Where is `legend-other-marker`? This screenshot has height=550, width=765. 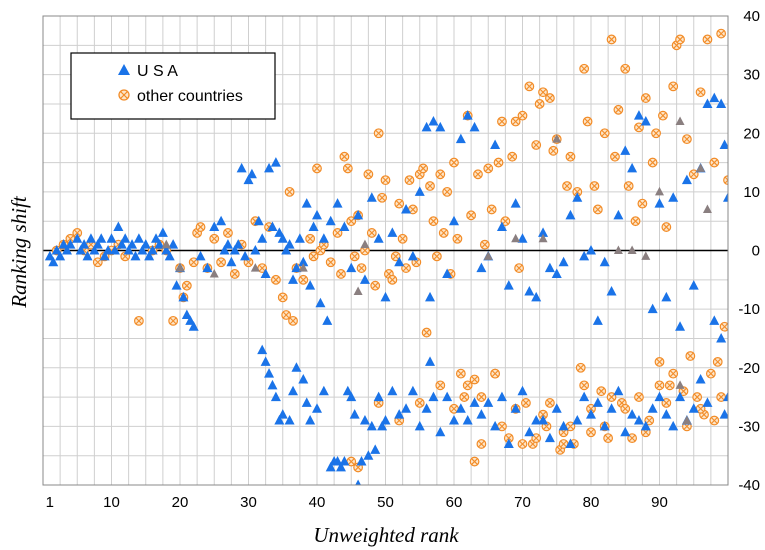 legend-other-marker is located at coordinates (124, 95).